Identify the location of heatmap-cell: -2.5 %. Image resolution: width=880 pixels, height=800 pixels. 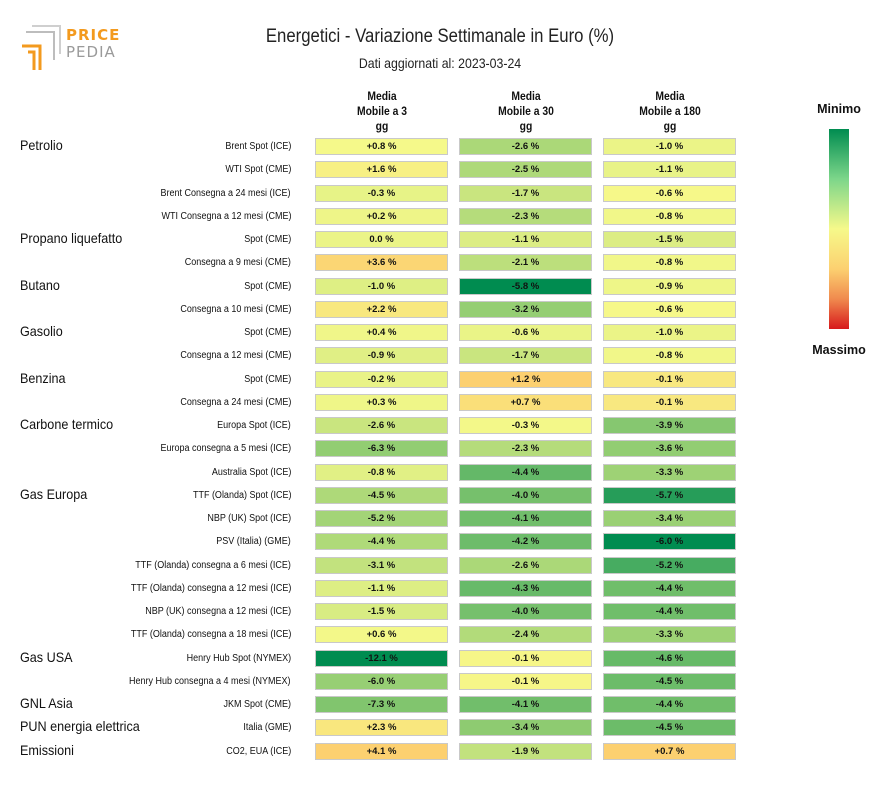
(525, 170).